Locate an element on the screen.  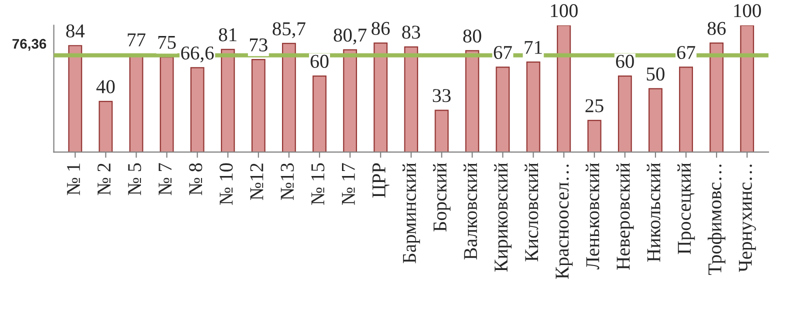
data-label: 25 is located at coordinates (595, 105).